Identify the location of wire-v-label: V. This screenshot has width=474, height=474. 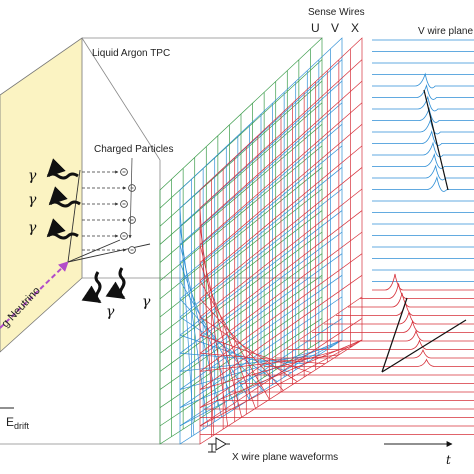
(335, 28).